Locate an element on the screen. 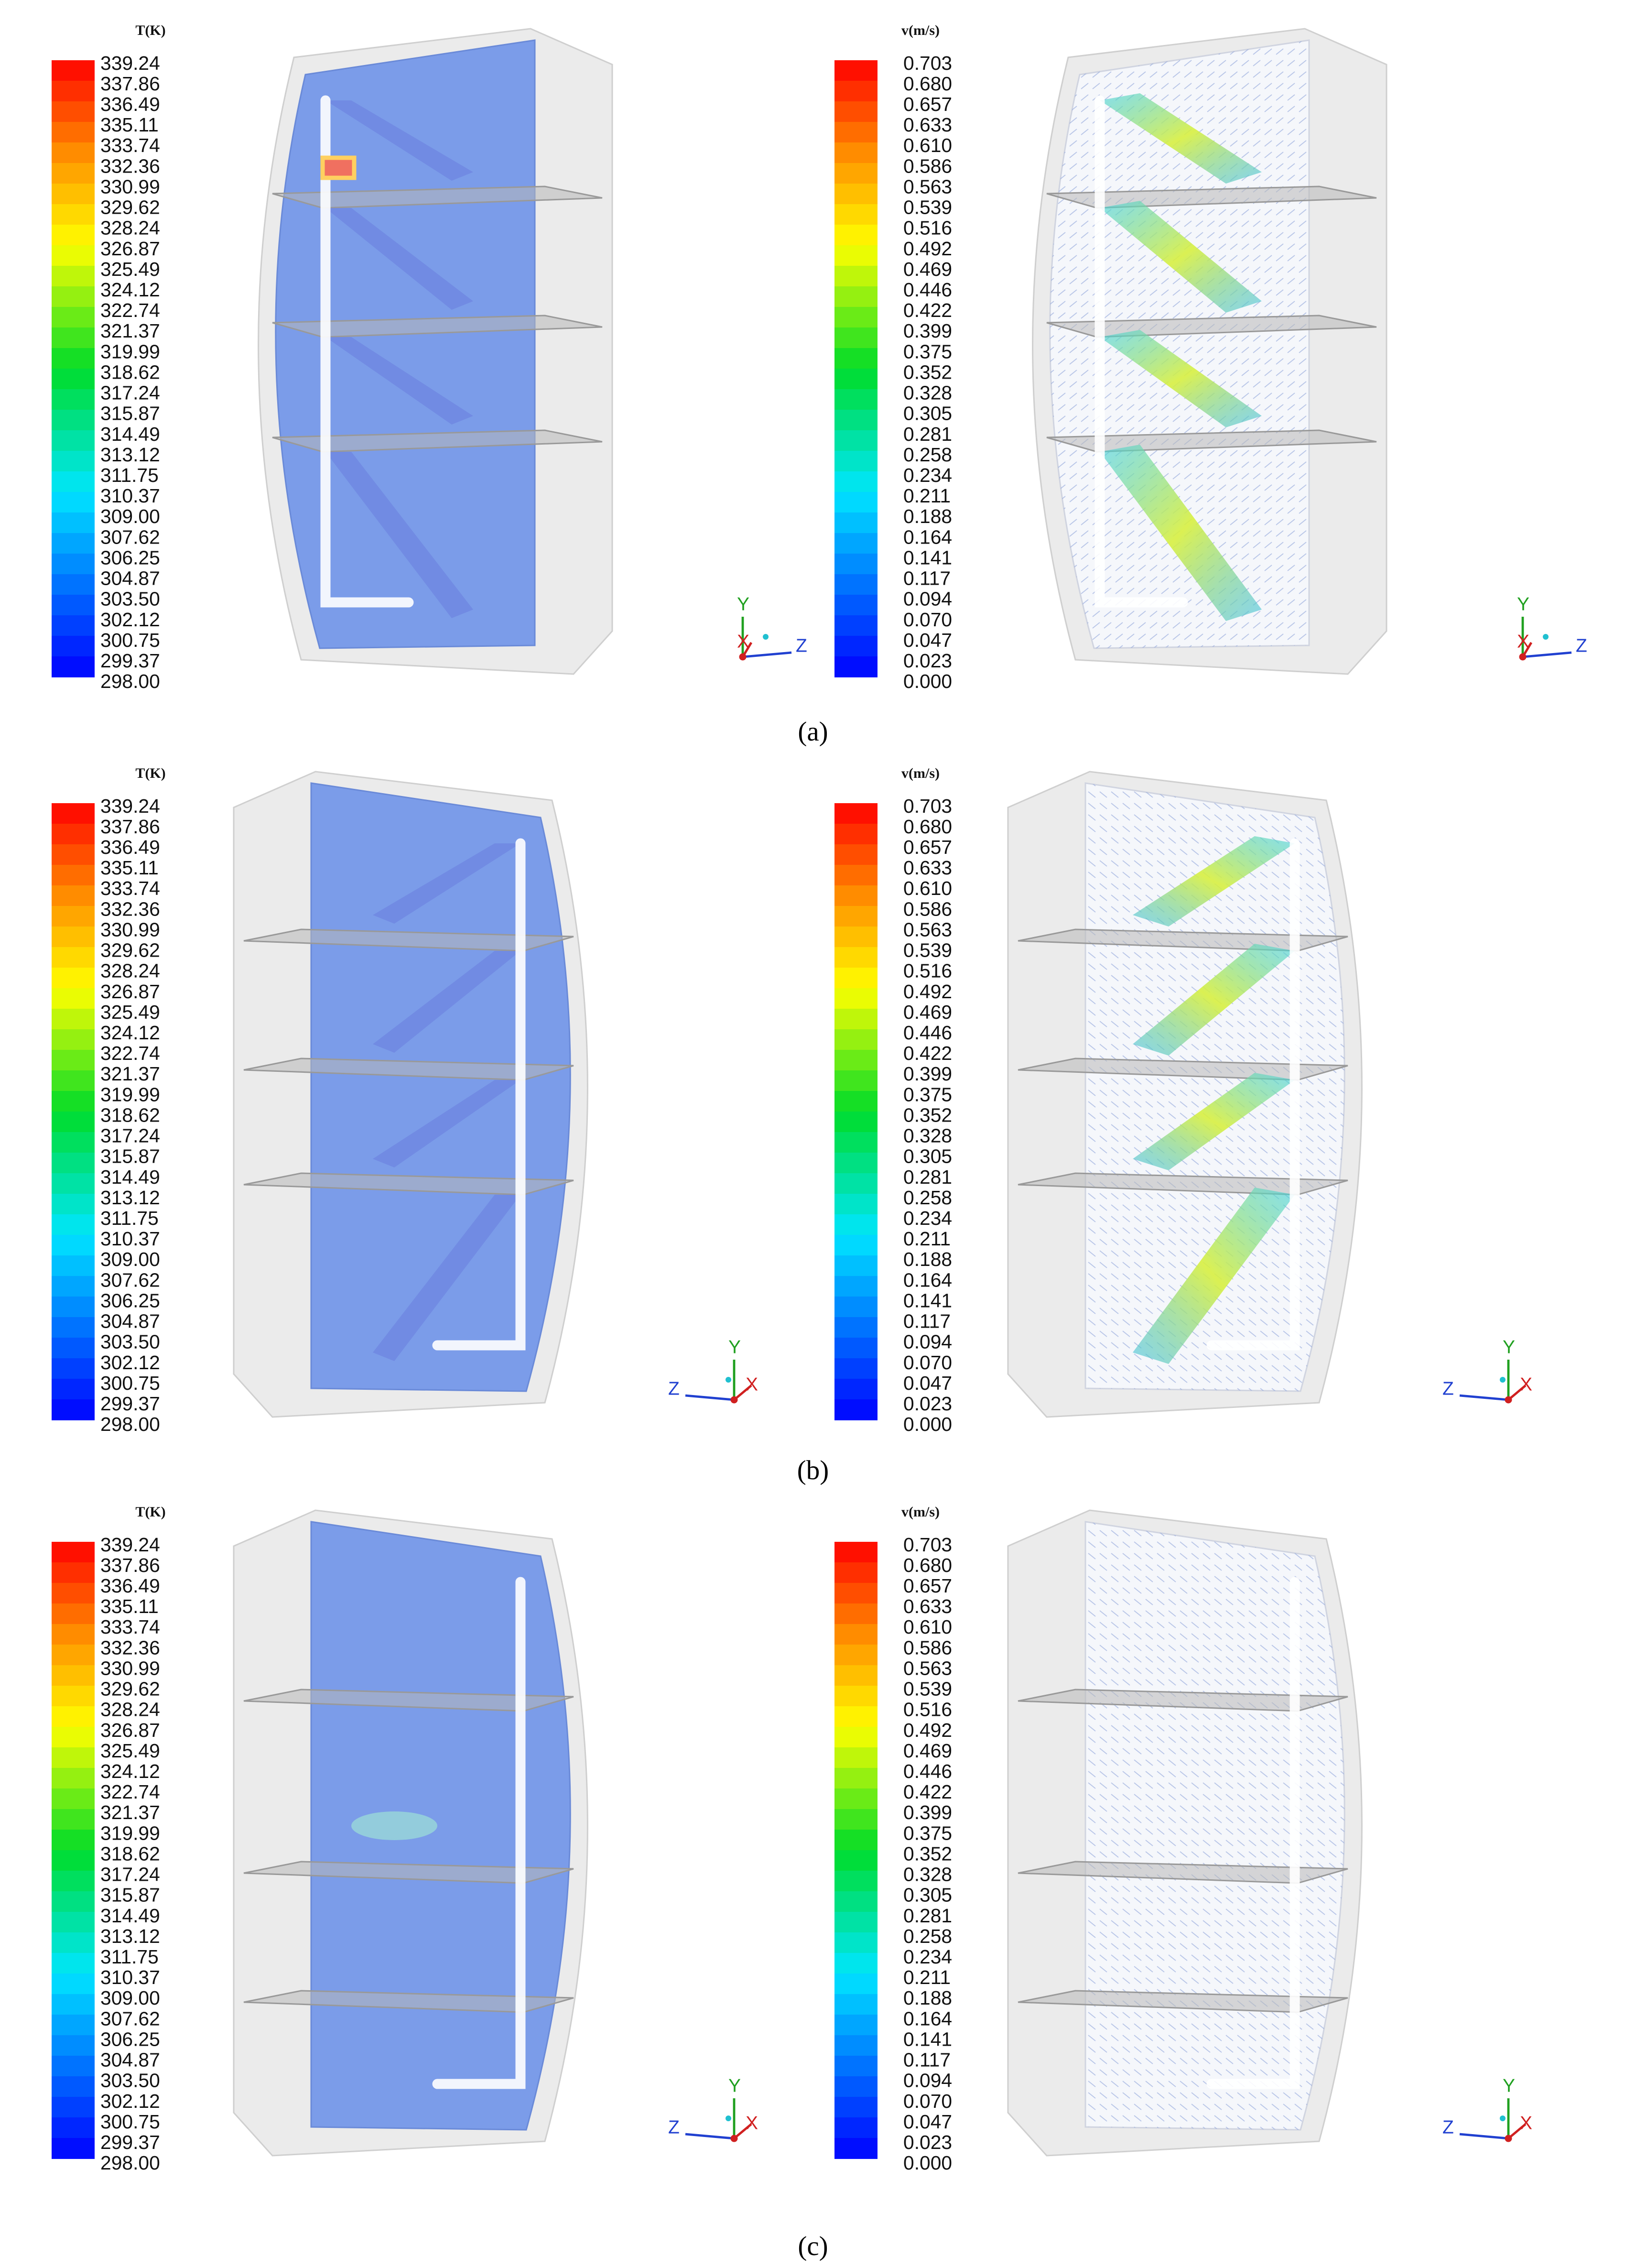 Image resolution: width=1625 pixels, height=2268 pixels. colorbar-label: 0.492 is located at coordinates (928, 992).